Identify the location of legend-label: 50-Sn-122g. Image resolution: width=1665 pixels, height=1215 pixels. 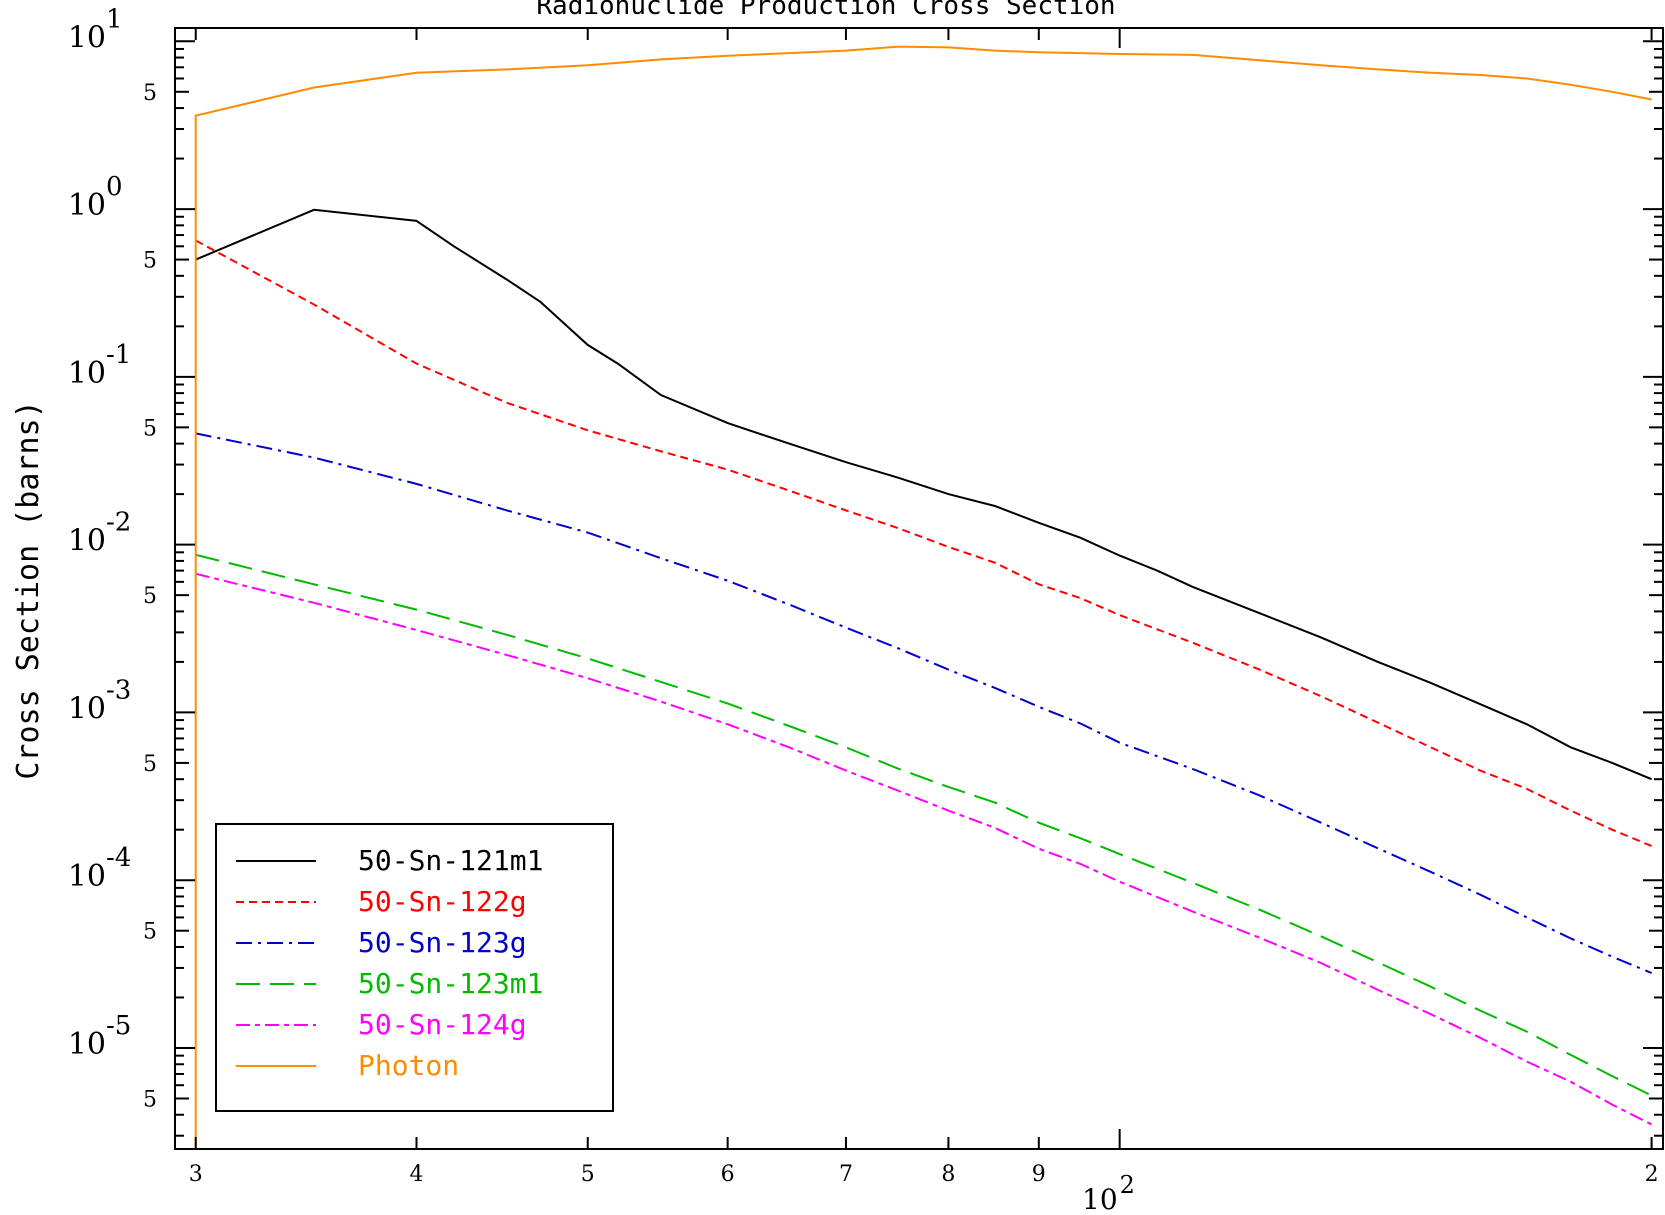
(442, 901).